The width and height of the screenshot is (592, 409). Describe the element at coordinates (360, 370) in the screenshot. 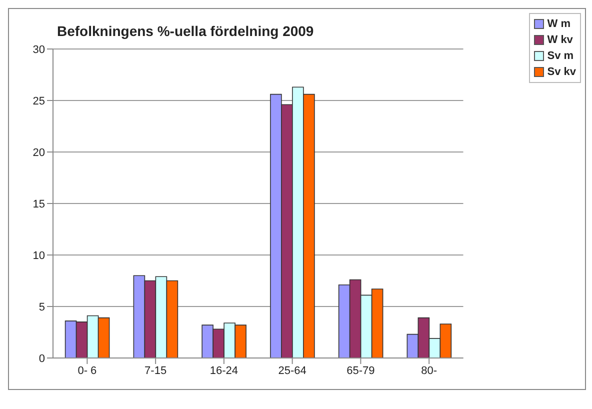

I see `x-tick-label: 65-79` at that location.